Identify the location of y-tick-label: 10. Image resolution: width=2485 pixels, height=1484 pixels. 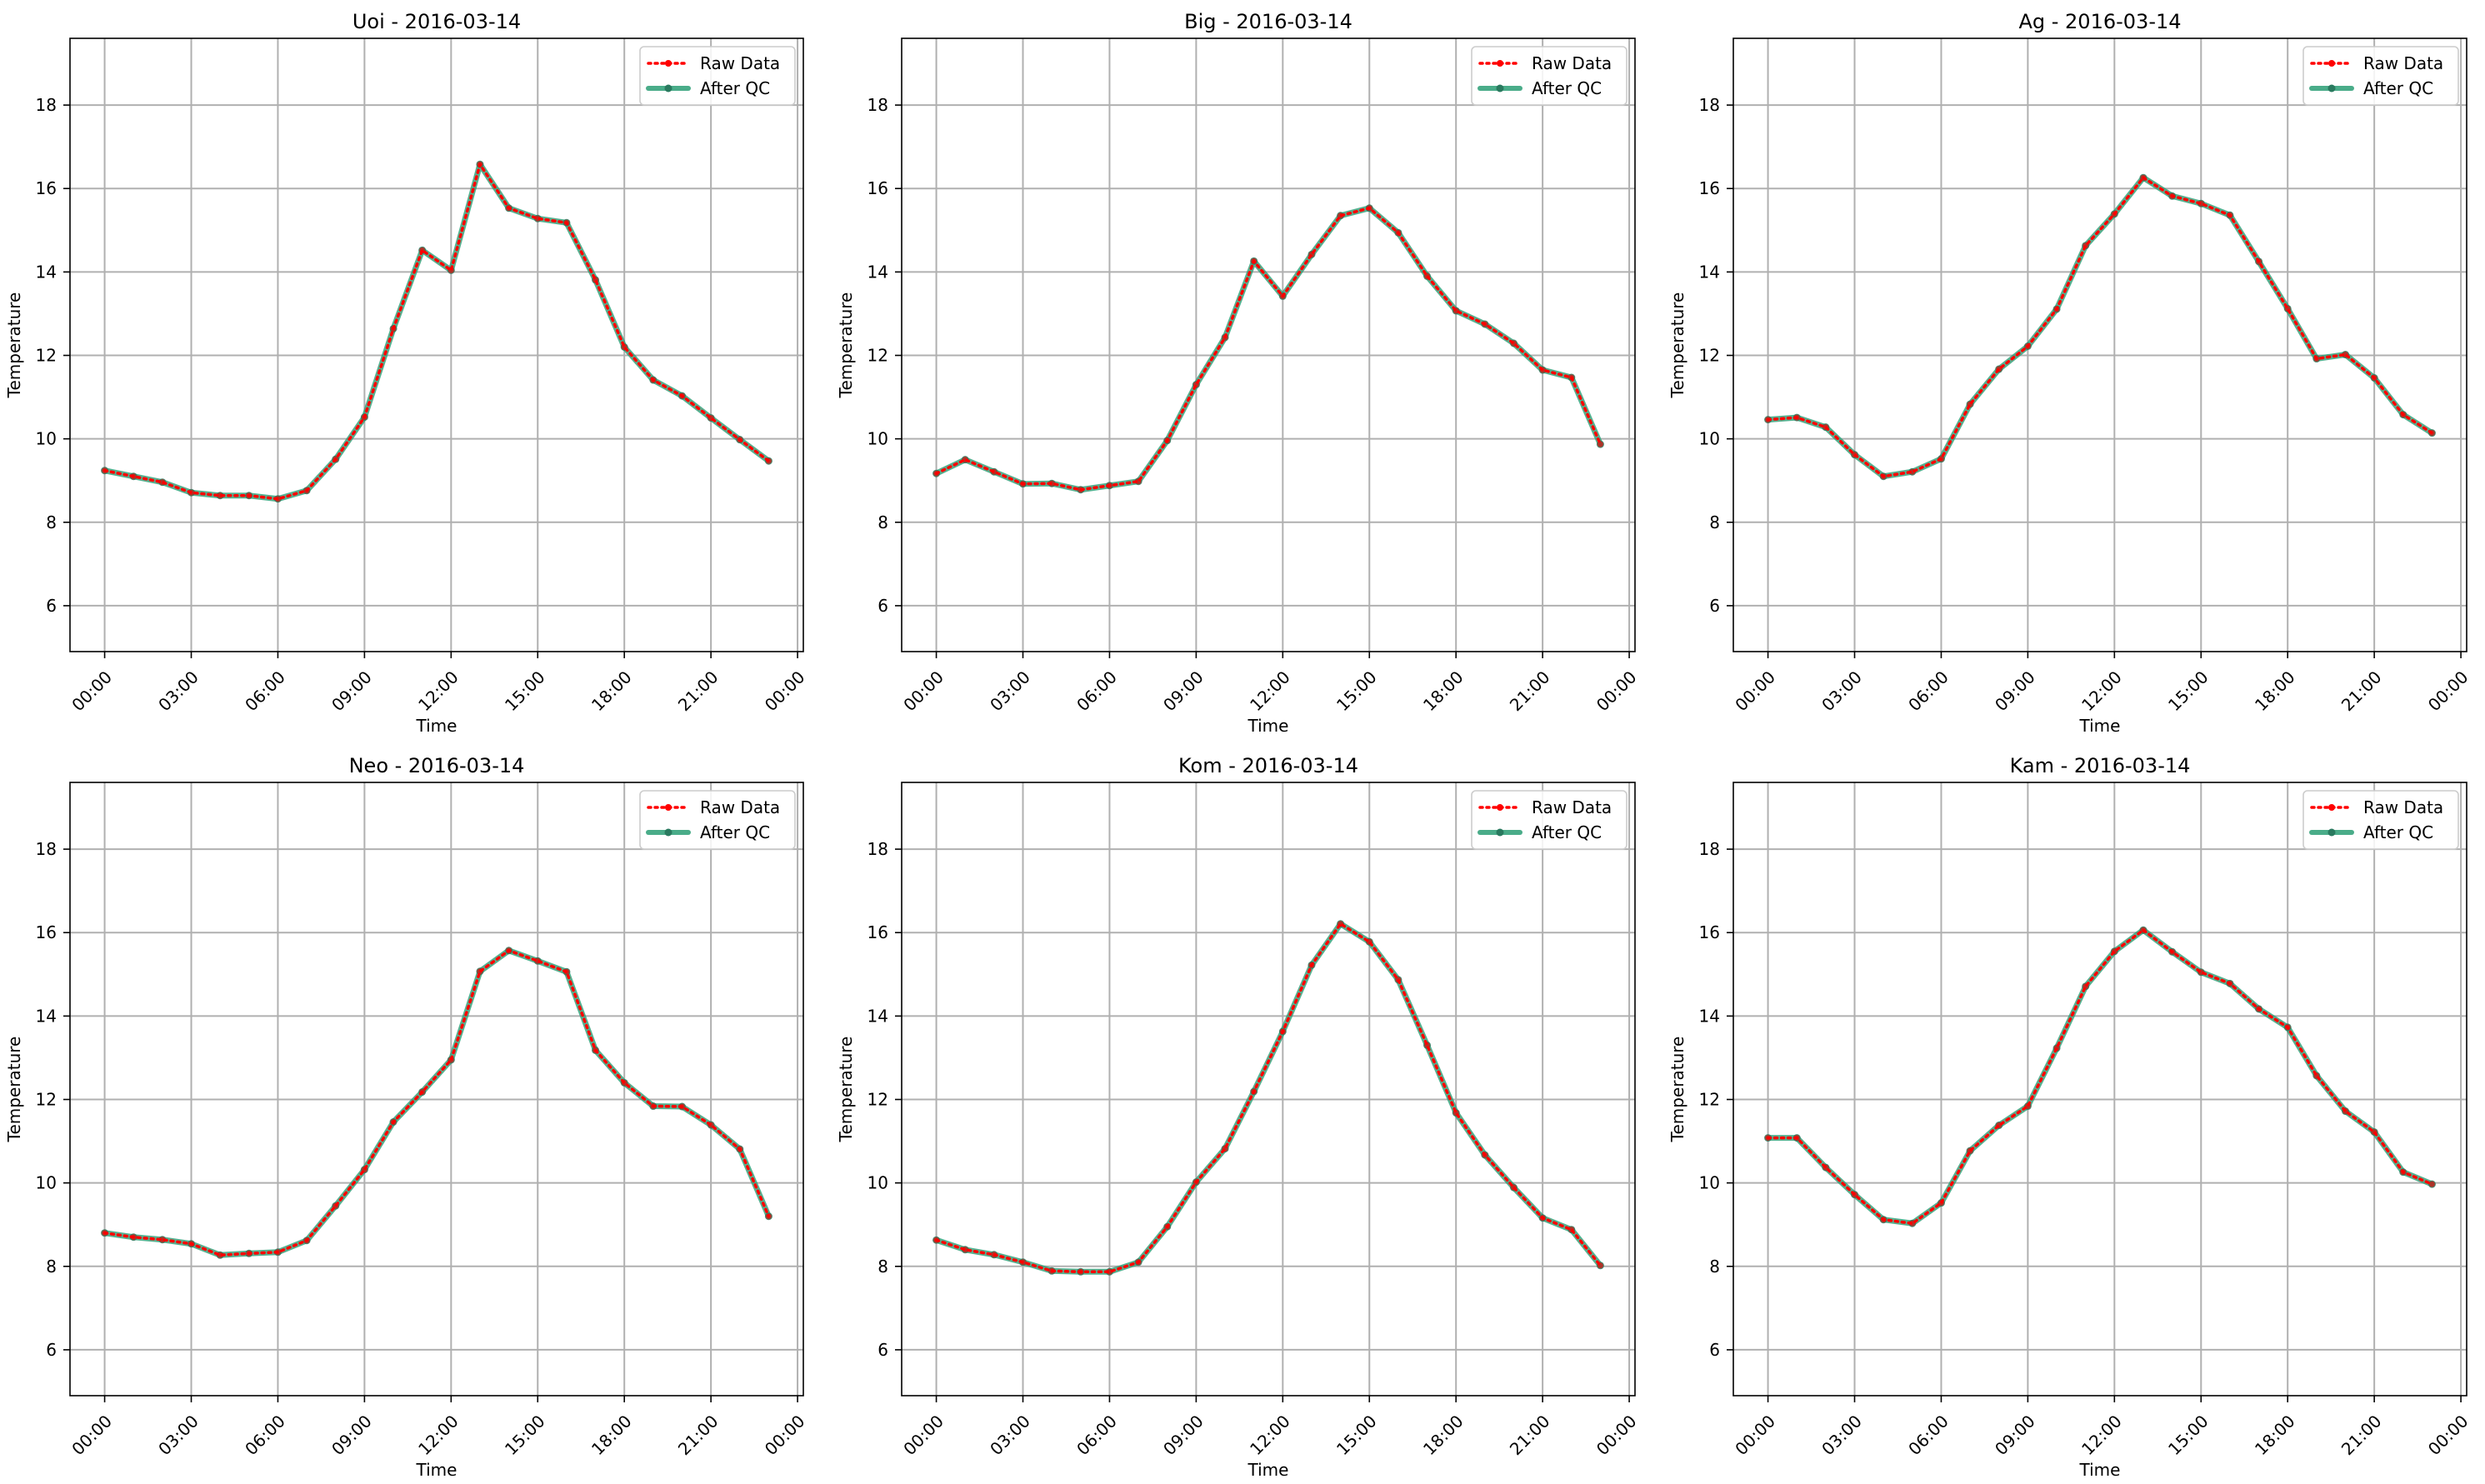
(46, 1183).